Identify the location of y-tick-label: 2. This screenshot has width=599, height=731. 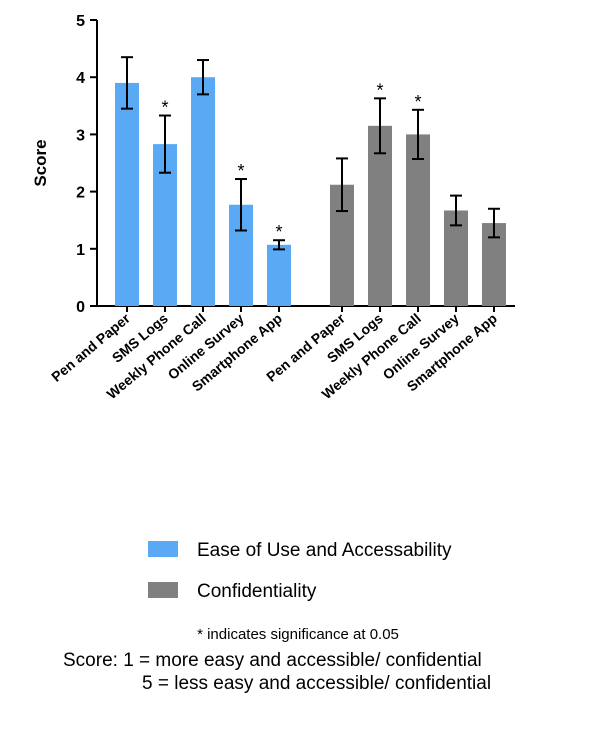
(80, 193).